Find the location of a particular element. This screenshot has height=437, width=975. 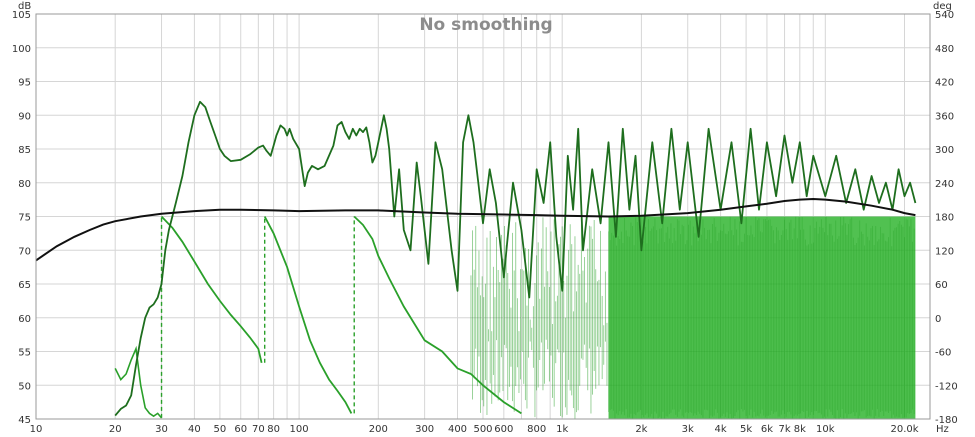

x-tick-label: 10 is located at coordinates (36, 429).